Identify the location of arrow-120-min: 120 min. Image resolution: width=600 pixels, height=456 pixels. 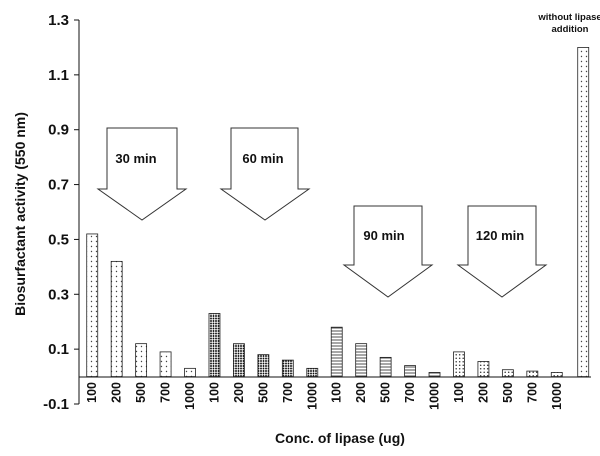
(502, 251).